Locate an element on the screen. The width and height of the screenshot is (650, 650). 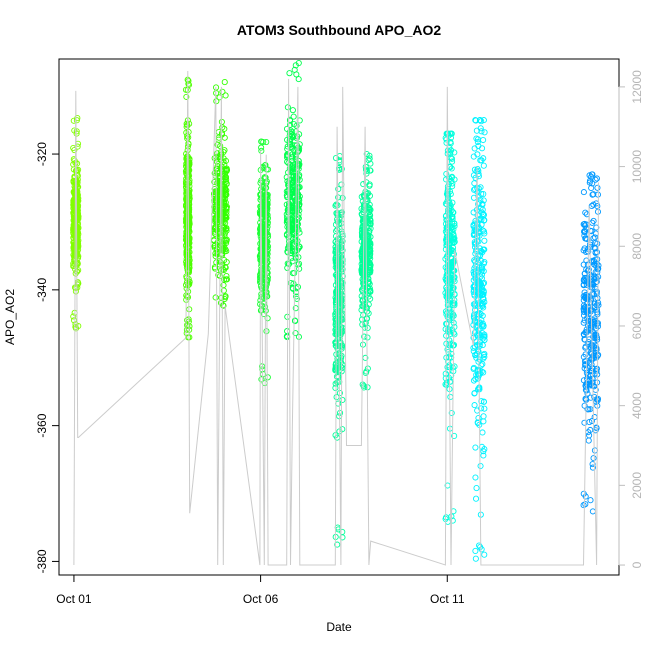
y-axis: -380 -360 -340 -320 is located at coordinates (47, 357).